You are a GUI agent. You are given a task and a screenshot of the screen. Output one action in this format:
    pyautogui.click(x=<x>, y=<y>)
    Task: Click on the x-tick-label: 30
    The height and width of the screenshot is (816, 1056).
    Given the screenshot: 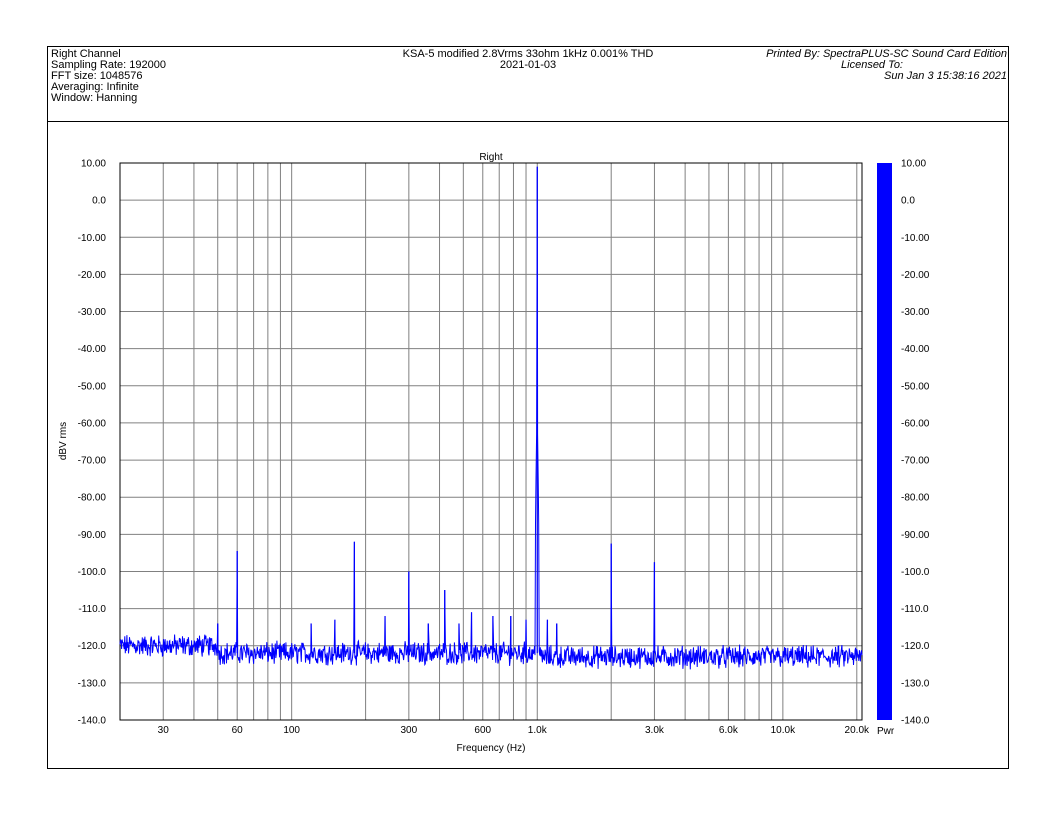 What is the action you would take?
    pyautogui.click(x=164, y=730)
    